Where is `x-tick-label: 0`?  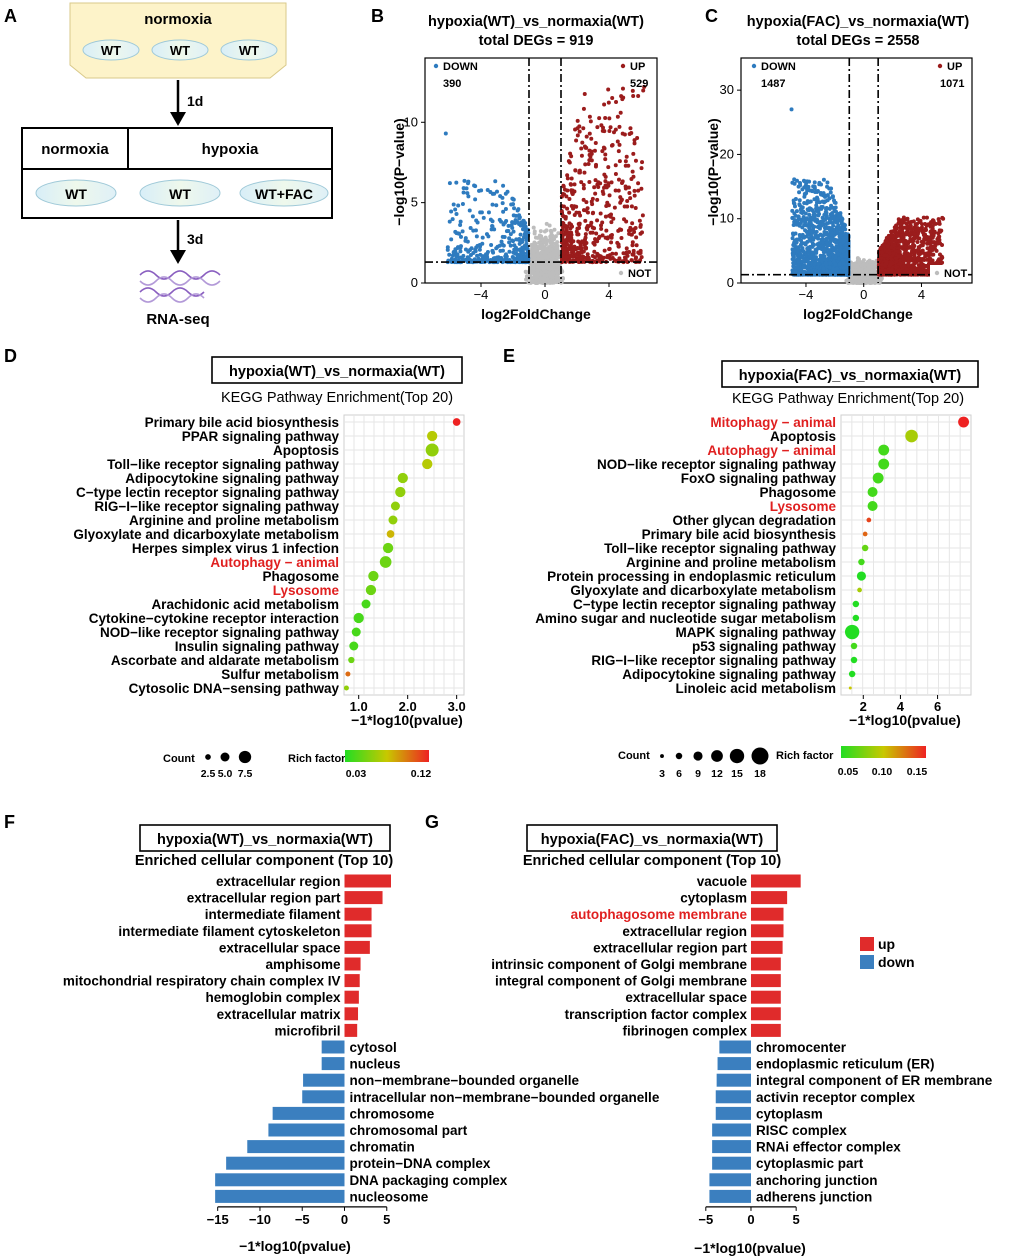 x-tick-label: 0 is located at coordinates (544, 294).